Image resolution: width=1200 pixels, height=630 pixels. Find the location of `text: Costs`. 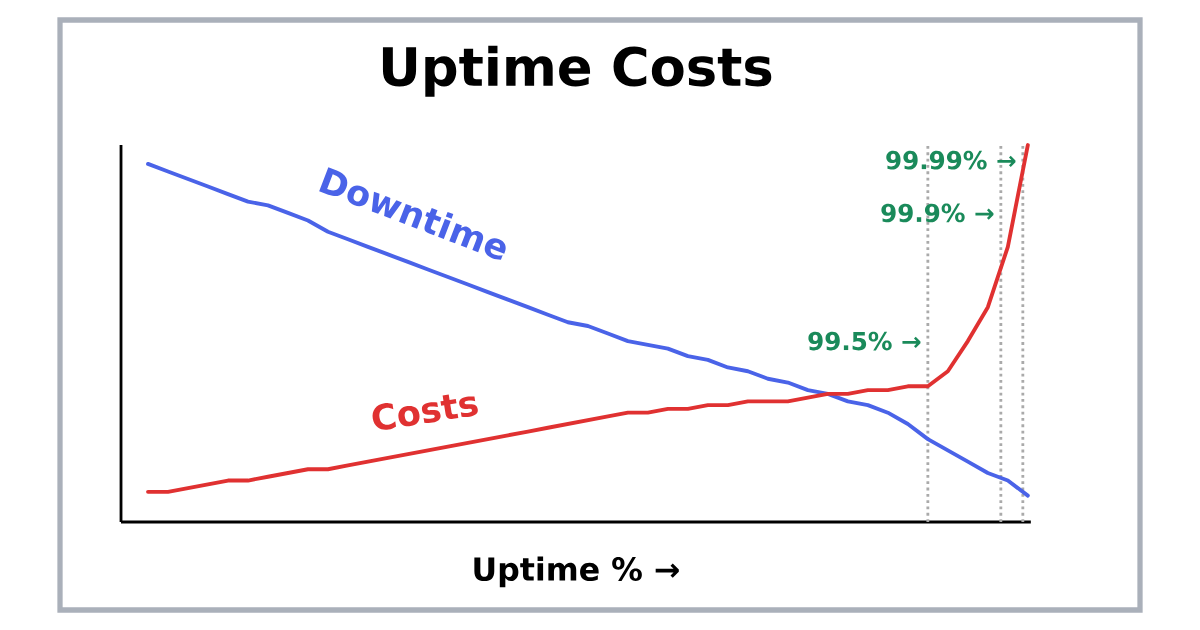

text: Costs is located at coordinates (425, 412).